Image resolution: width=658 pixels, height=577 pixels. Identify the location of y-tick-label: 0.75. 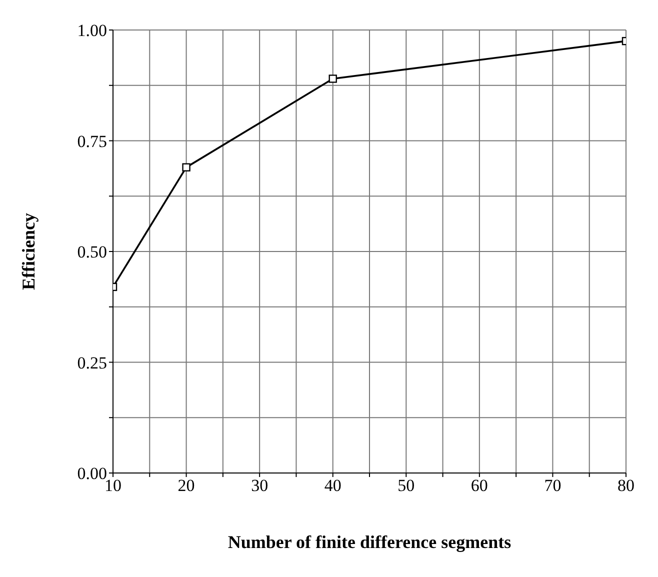
(92, 141).